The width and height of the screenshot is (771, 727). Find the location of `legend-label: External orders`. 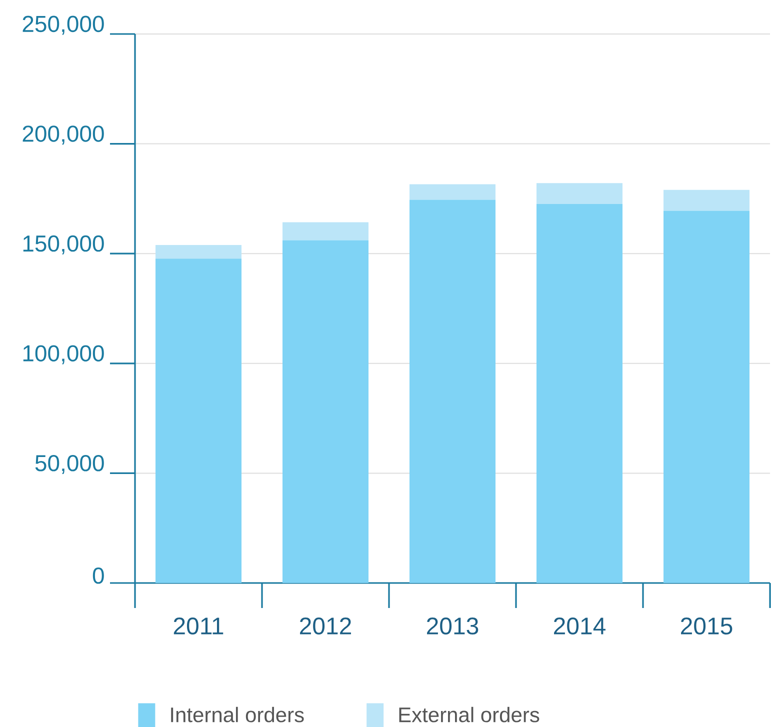

legend-label: External orders is located at coordinates (469, 714).